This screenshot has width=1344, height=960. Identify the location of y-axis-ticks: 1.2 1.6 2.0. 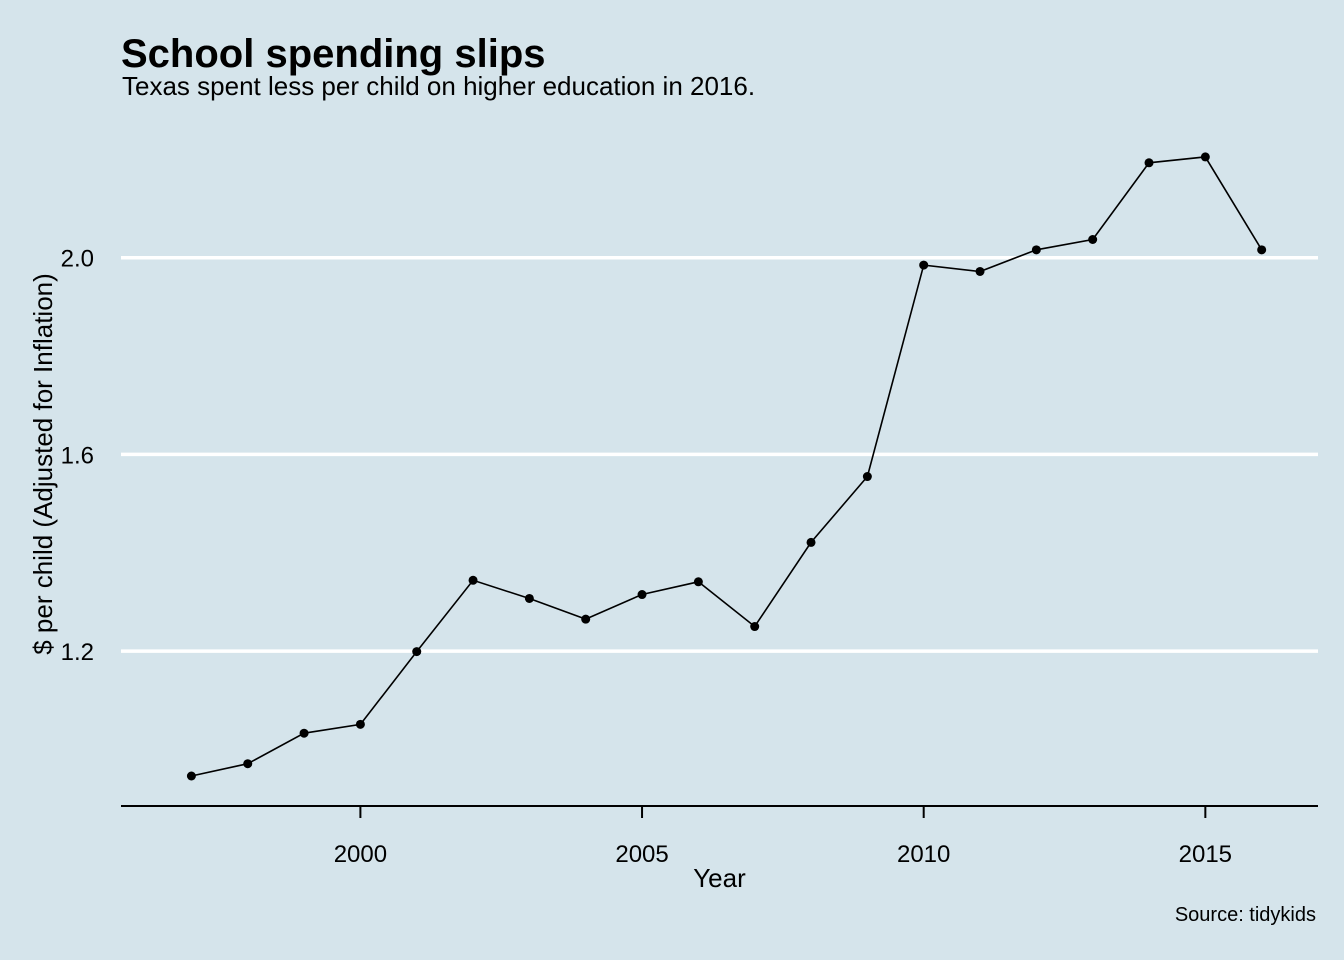
(77, 456).